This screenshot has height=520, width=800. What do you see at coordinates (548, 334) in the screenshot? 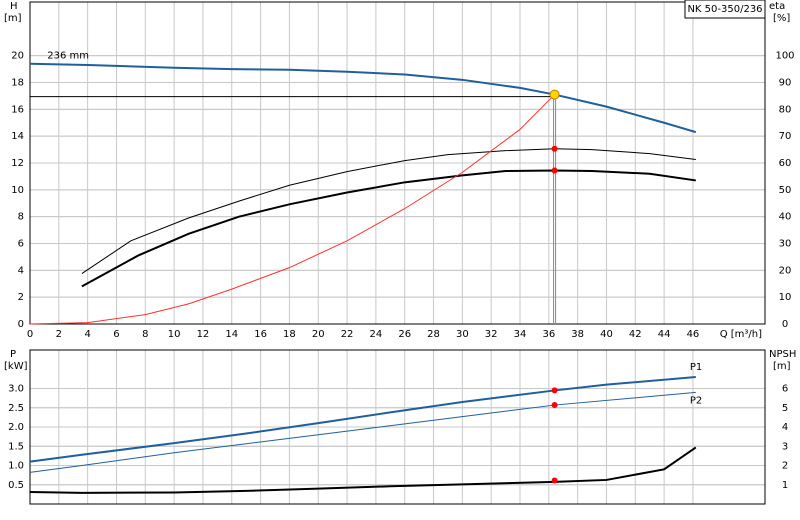
I see `x-tick-label: 36` at bounding box center [548, 334].